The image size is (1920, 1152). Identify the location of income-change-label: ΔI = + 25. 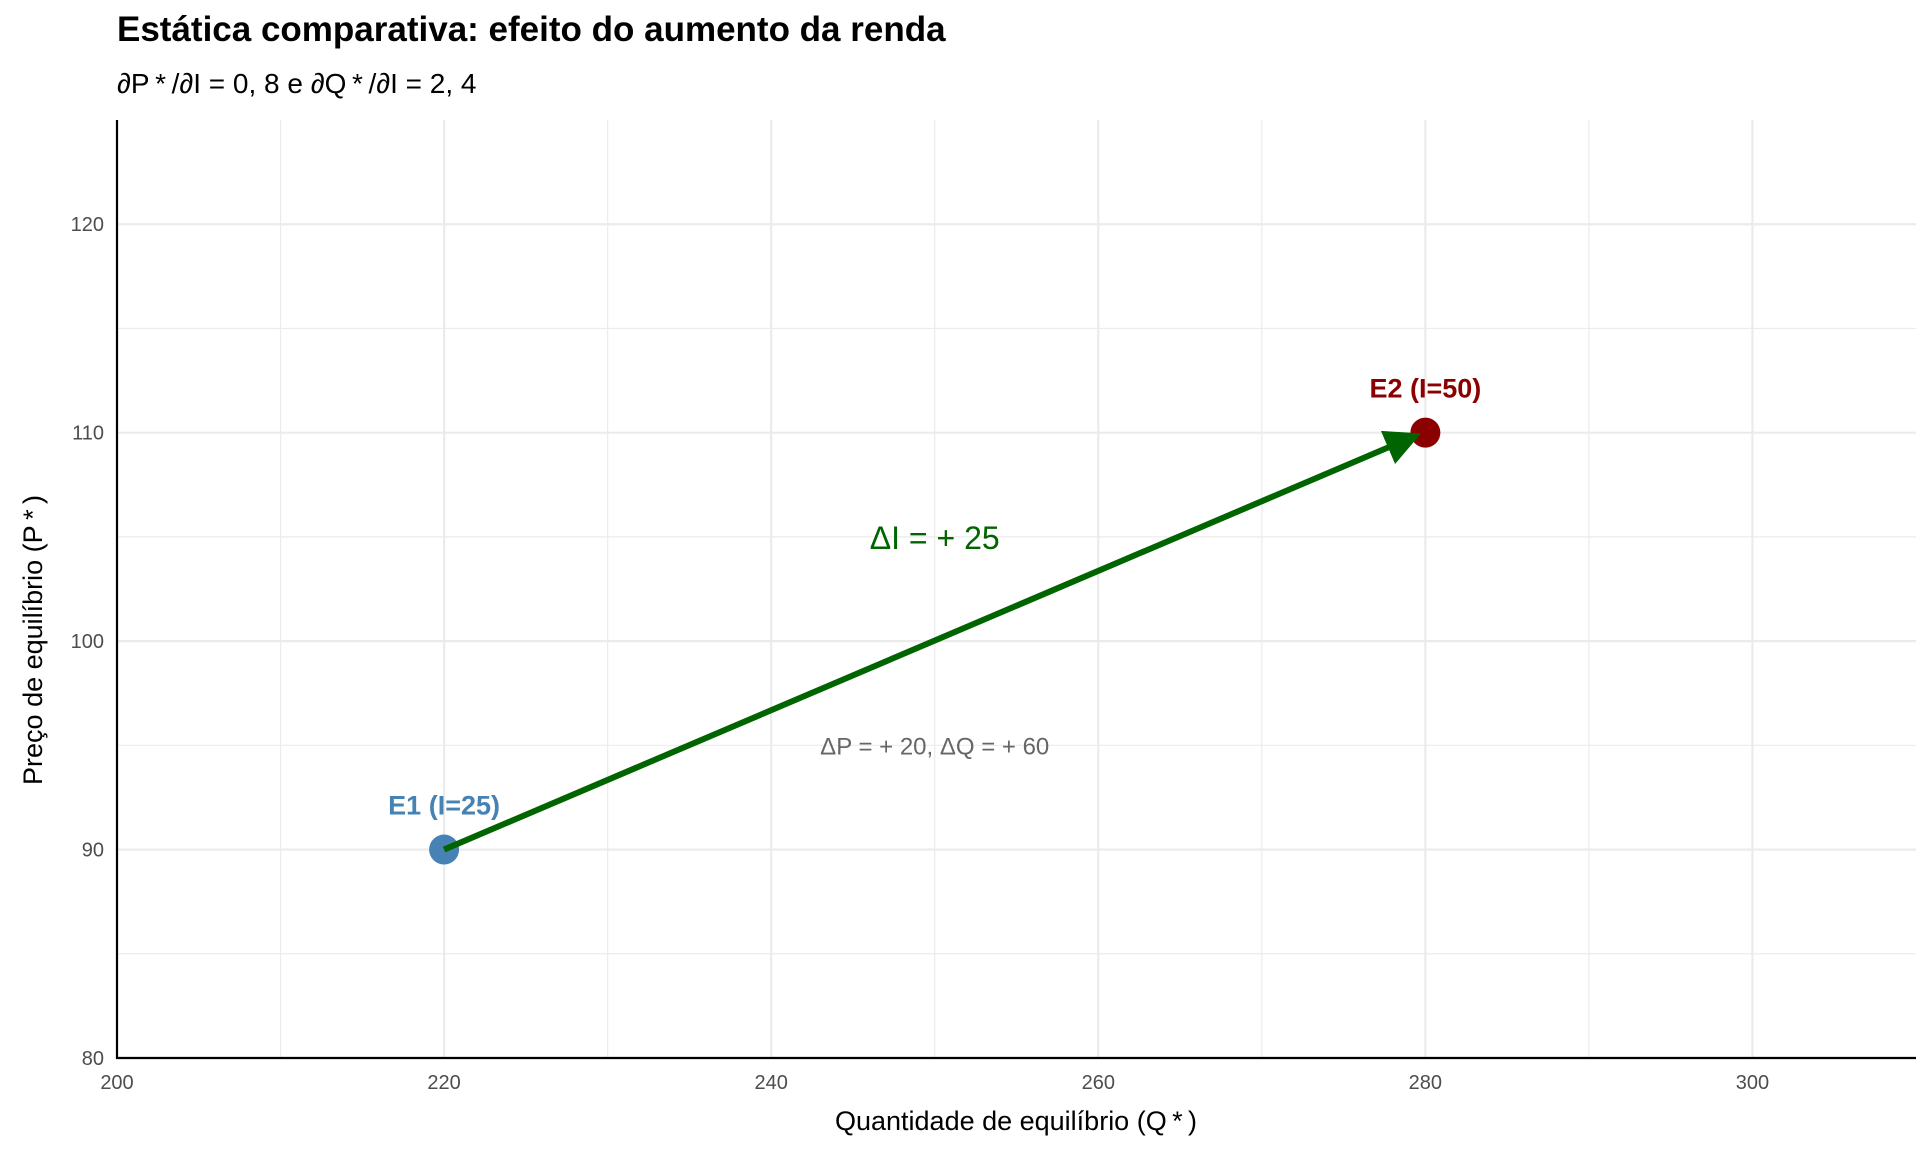
(935, 538).